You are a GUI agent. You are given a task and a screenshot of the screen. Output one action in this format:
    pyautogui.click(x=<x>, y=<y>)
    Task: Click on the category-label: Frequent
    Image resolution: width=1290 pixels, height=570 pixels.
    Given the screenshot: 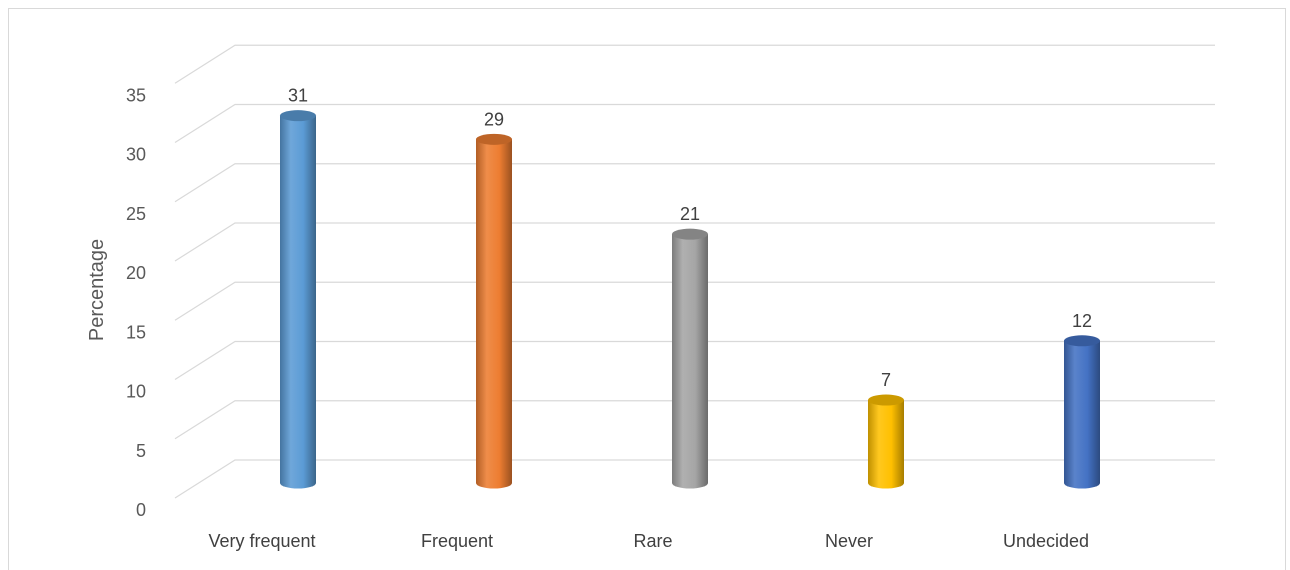 What is the action you would take?
    pyautogui.click(x=457, y=541)
    